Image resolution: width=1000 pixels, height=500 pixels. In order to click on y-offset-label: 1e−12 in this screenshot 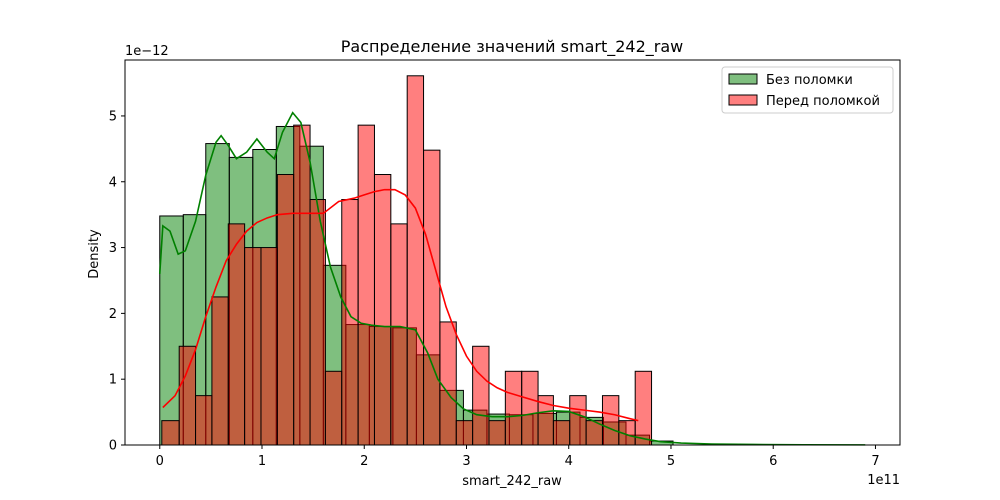, I will do `click(147, 51)`.